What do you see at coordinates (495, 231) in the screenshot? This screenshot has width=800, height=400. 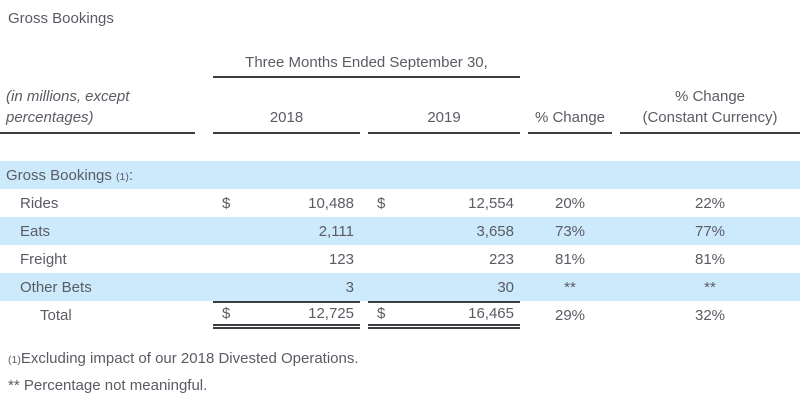 I see `value-2019: 3,658` at bounding box center [495, 231].